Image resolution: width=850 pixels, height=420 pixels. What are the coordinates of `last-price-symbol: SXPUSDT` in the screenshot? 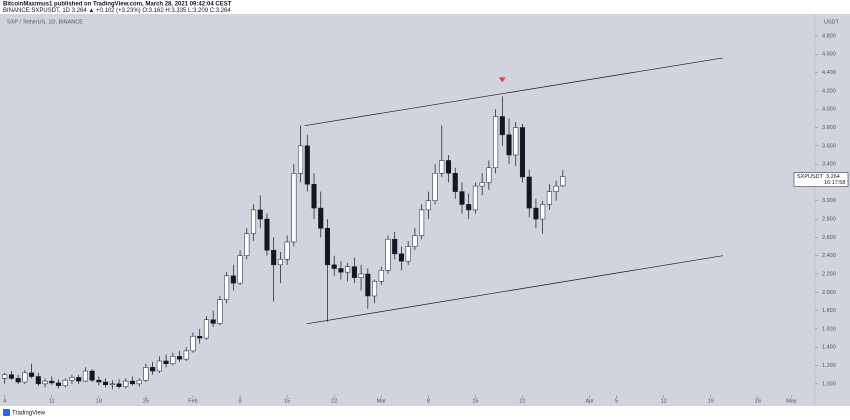 It's located at (810, 177).